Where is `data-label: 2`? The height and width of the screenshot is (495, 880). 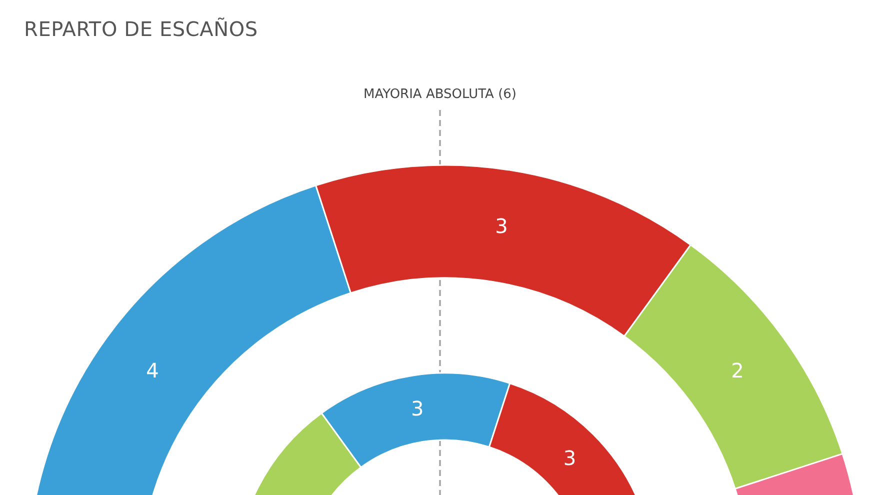 data-label: 2 is located at coordinates (737, 370).